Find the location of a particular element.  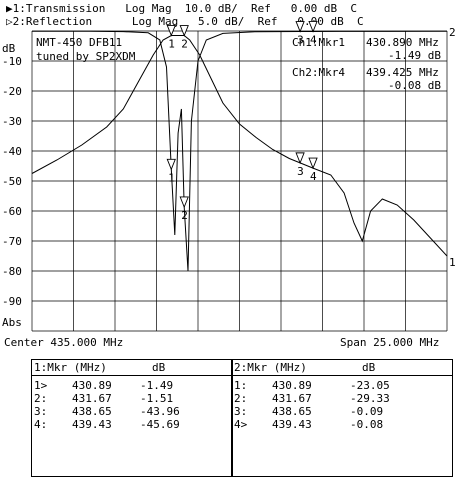

marker-4-ch2: 4 is located at coordinates (313, 33).